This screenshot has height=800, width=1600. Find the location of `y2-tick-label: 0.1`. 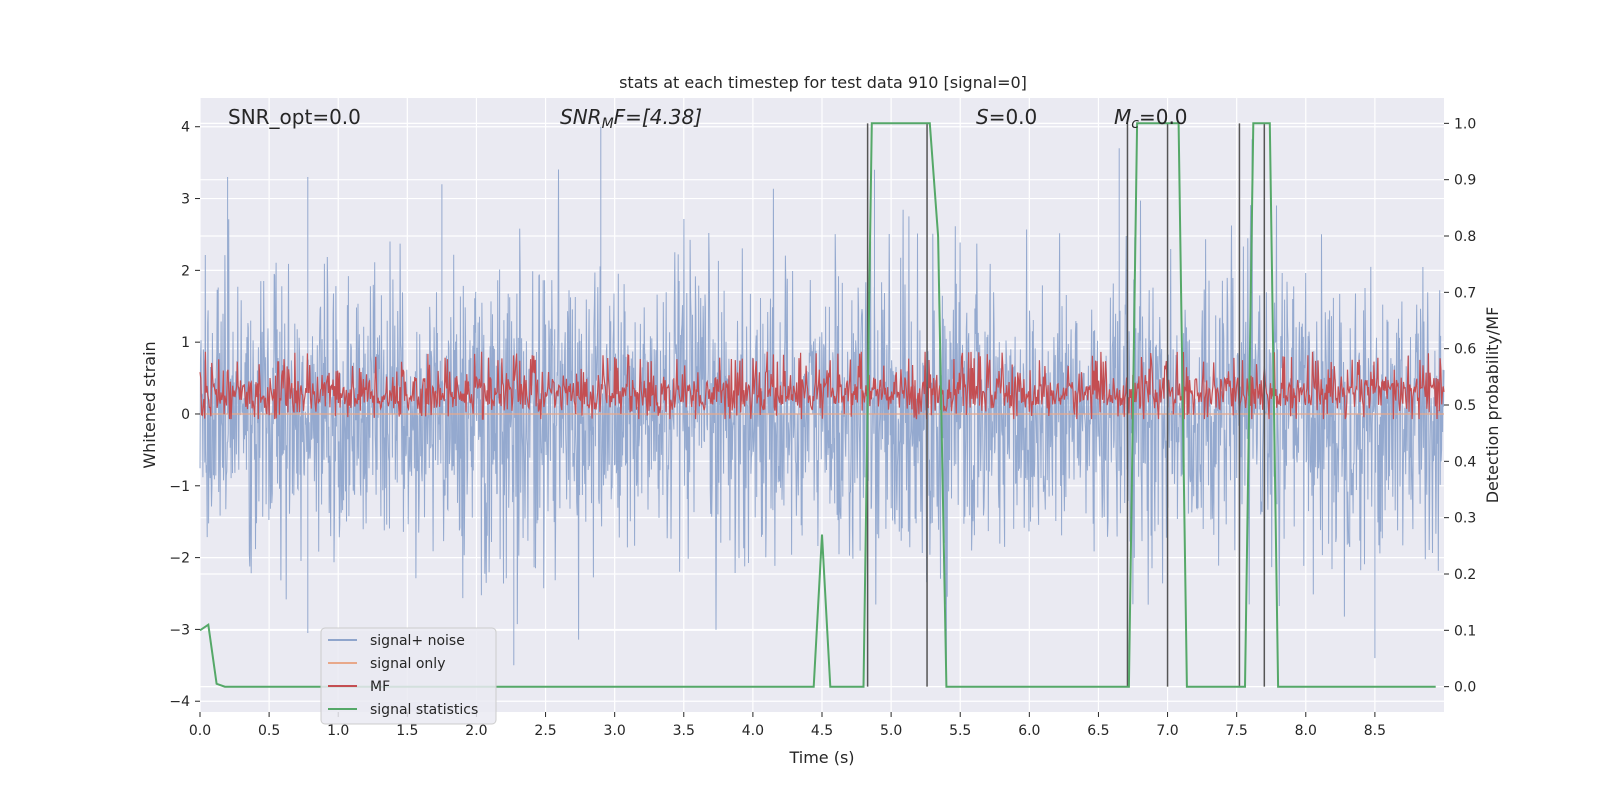

y2-tick-label: 0.1 is located at coordinates (1465, 631).